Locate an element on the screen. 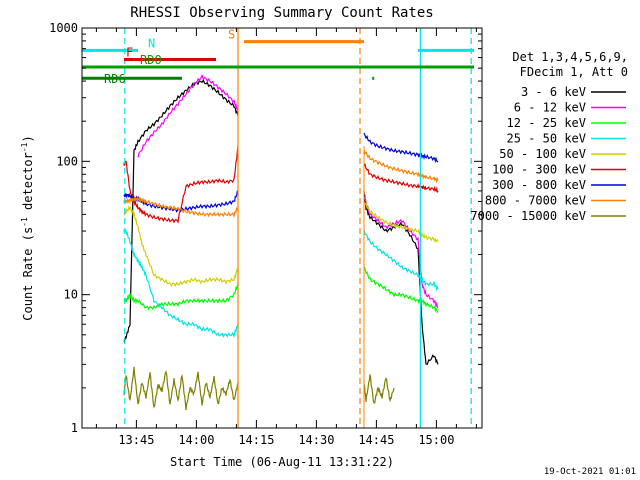  flag-label-rdo: RDO is located at coordinates (151, 60).